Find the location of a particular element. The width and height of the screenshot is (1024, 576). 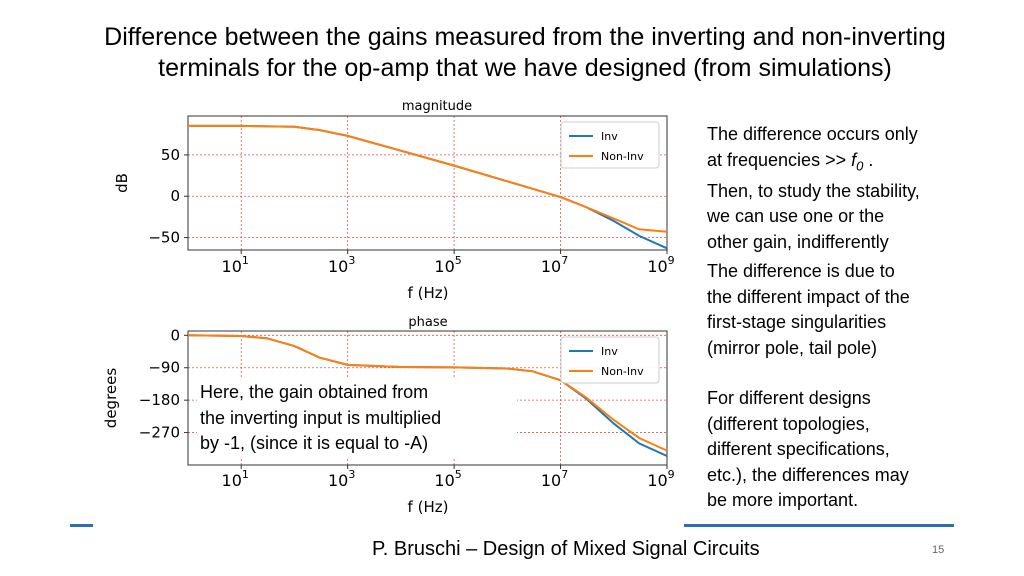

side-text-1-line-3: Then, to study the stability, is located at coordinates (813, 190).